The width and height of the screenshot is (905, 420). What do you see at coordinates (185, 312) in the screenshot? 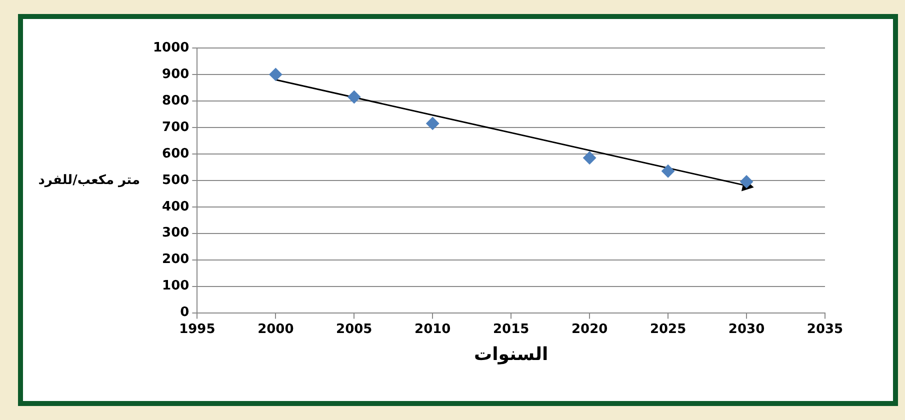
I see `y-tick-label: 0` at bounding box center [185, 312].